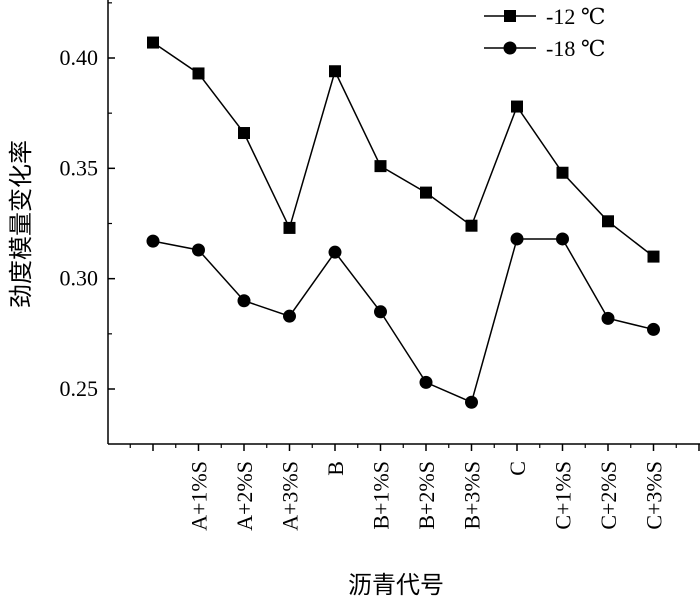 The image size is (700, 601). I want to click on y-tick-label: 0.25, so click(79, 388).